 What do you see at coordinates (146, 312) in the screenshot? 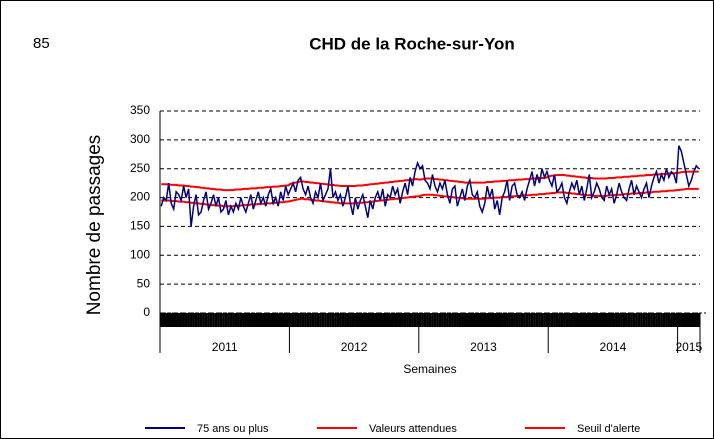
I see `y-tick-label: 0` at bounding box center [146, 312].